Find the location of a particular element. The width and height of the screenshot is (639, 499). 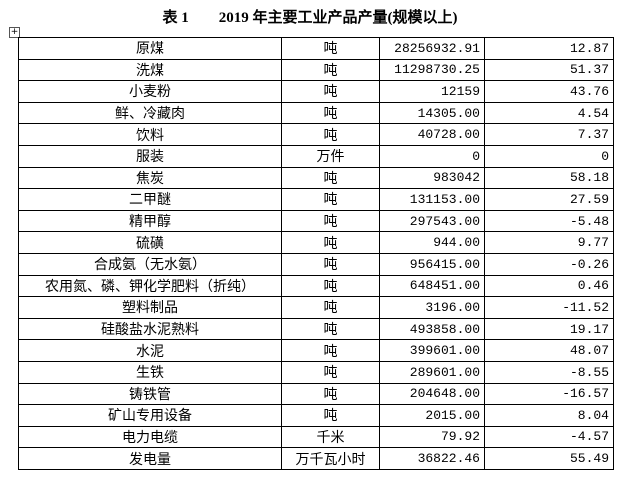

table-row: 发电量 万千瓦小时 36822.46 55.49 is located at coordinates (316, 458).